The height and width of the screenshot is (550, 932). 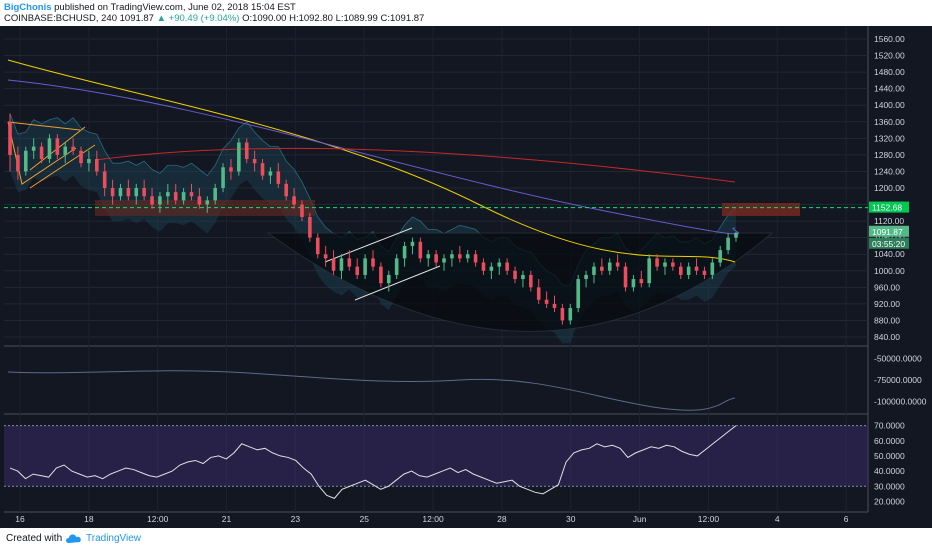 I want to click on rsi-tick-label: 60.0000, so click(x=889, y=441).